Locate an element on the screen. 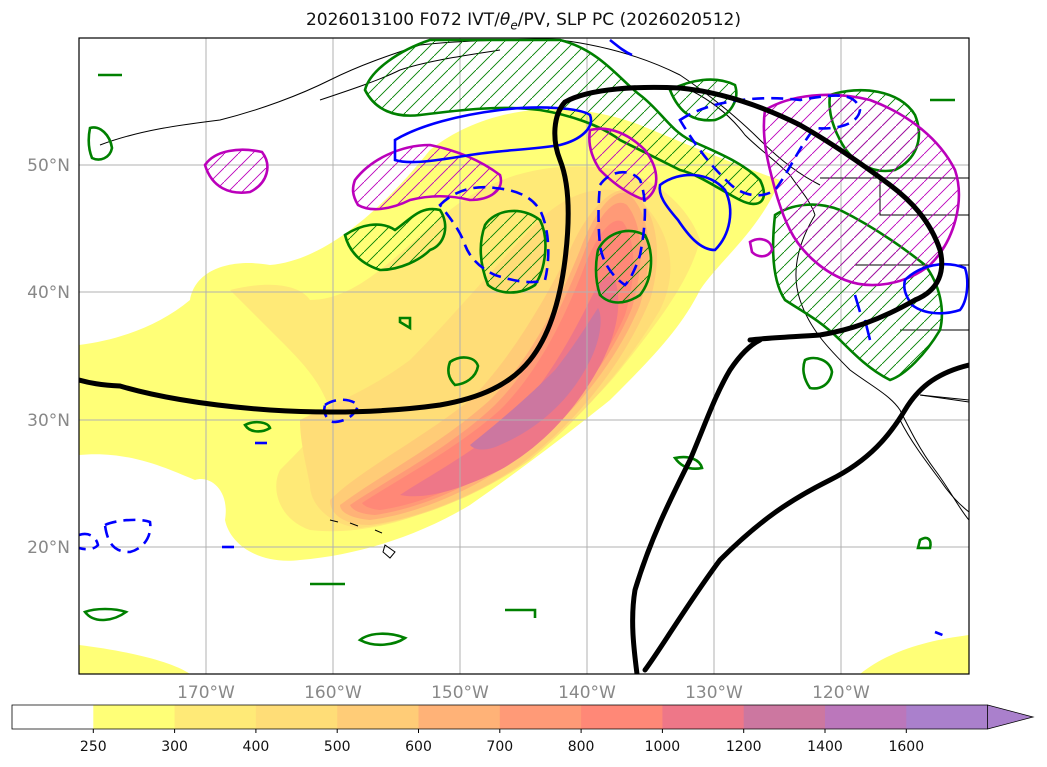 This screenshot has width=1047, height=767. theta-solid-mid is located at coordinates (695, 212).